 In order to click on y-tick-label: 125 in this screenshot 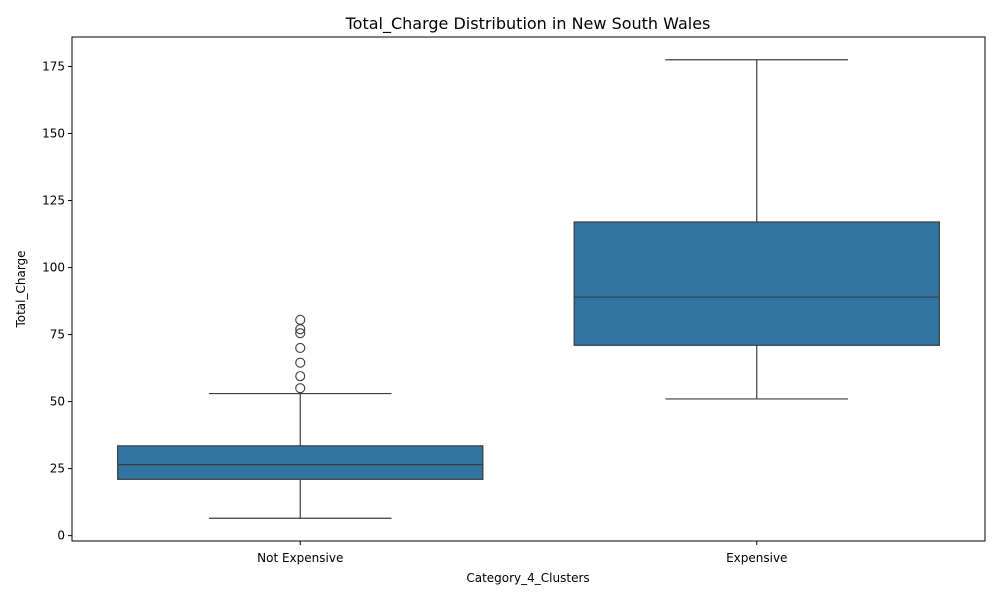, I will do `click(53, 201)`.